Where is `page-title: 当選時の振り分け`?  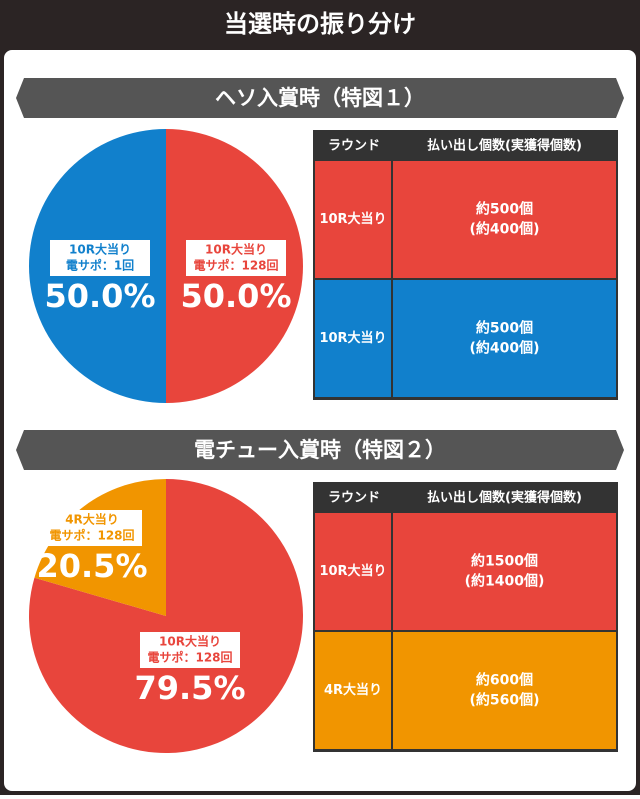 page-title: 当選時の振り分け is located at coordinates (320, 24).